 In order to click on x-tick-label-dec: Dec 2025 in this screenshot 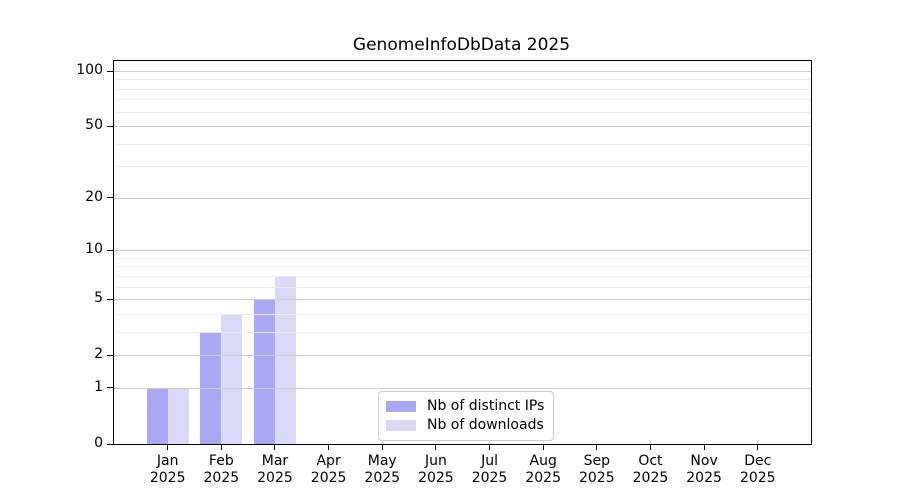, I will do `click(758, 470)`.